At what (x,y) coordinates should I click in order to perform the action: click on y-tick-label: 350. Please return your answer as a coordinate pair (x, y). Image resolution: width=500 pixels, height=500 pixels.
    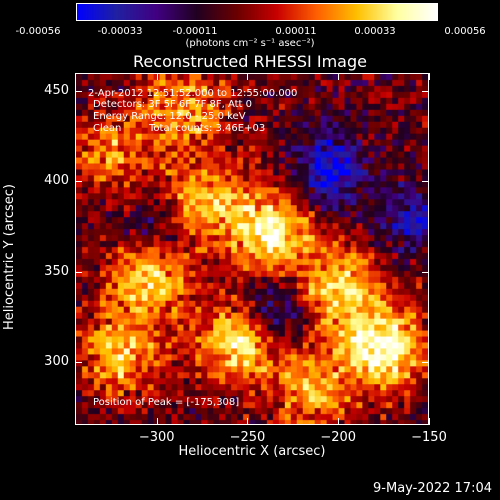
    Looking at the image, I should click on (56, 271).